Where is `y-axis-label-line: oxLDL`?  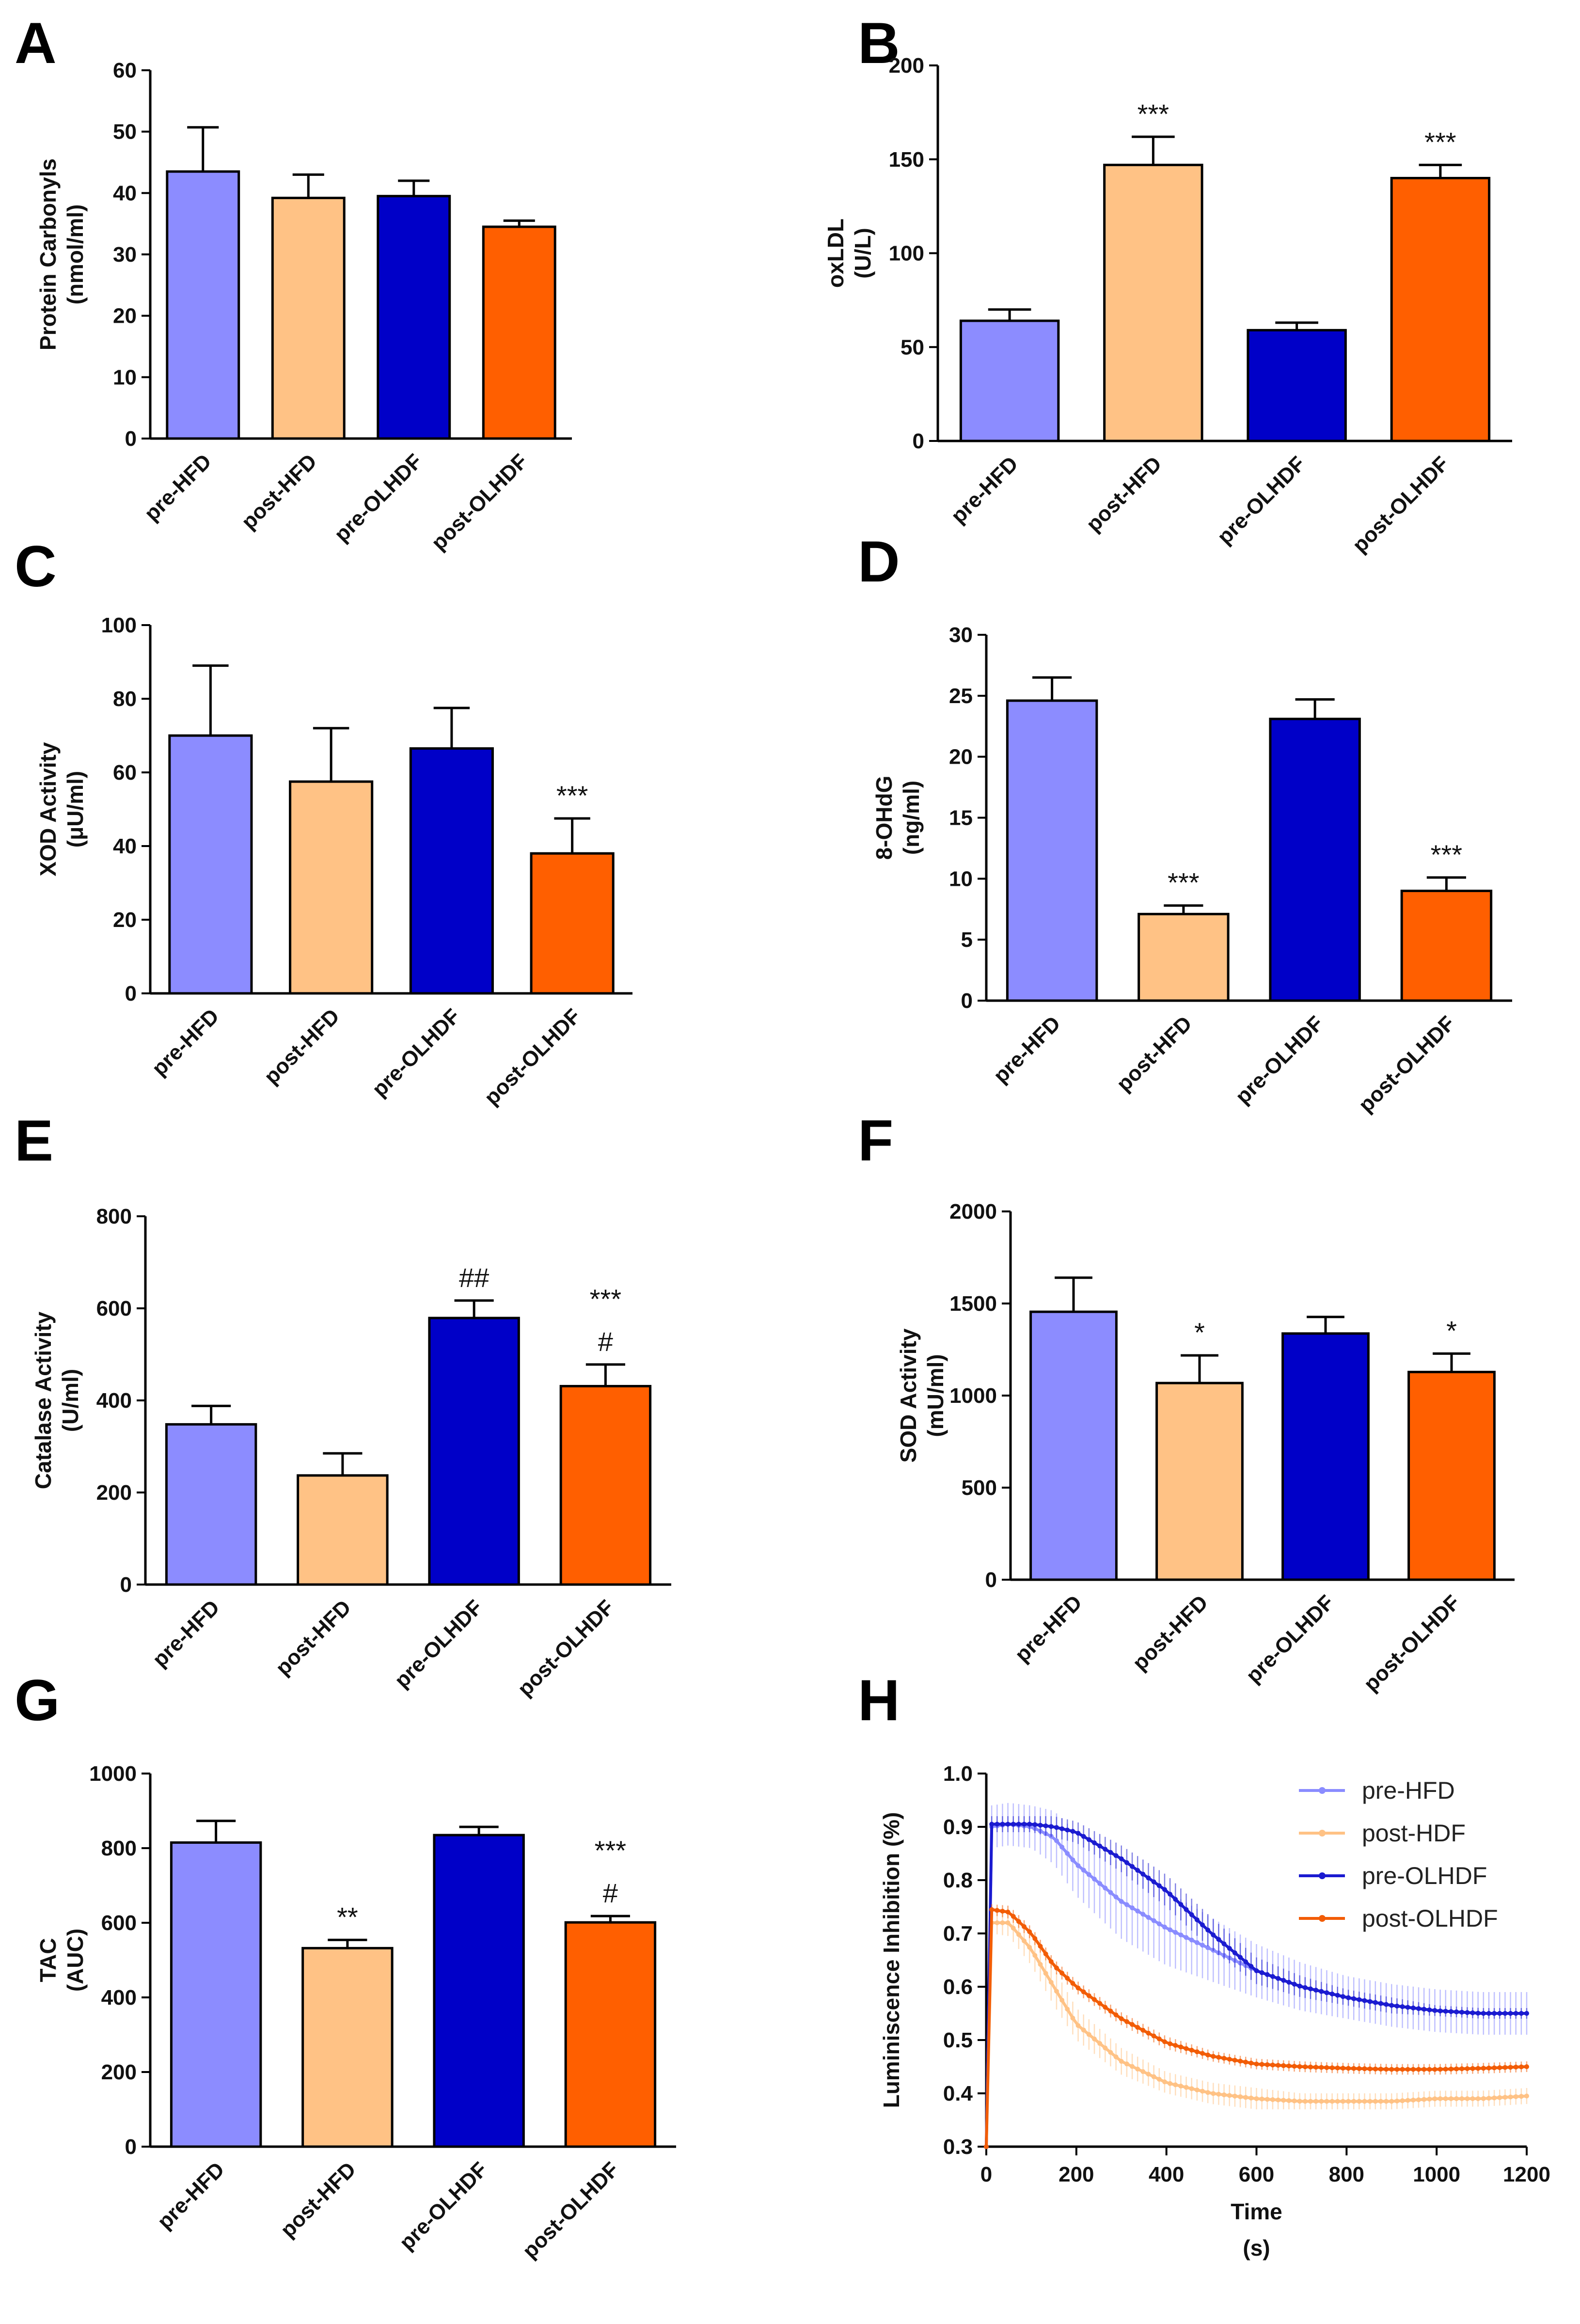
y-axis-label-line: oxLDL is located at coordinates (835, 254).